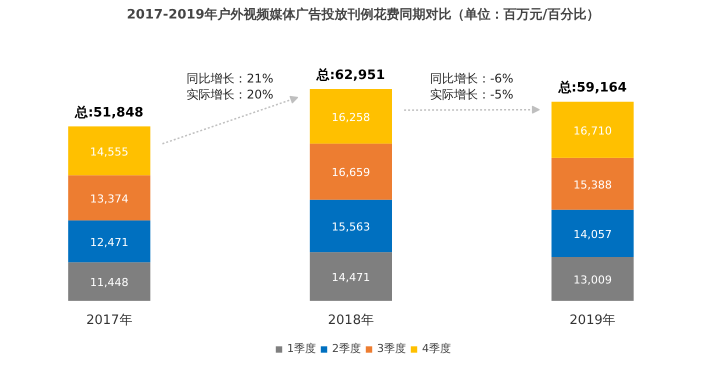  I want to click on data-label: 15,563, so click(351, 227).